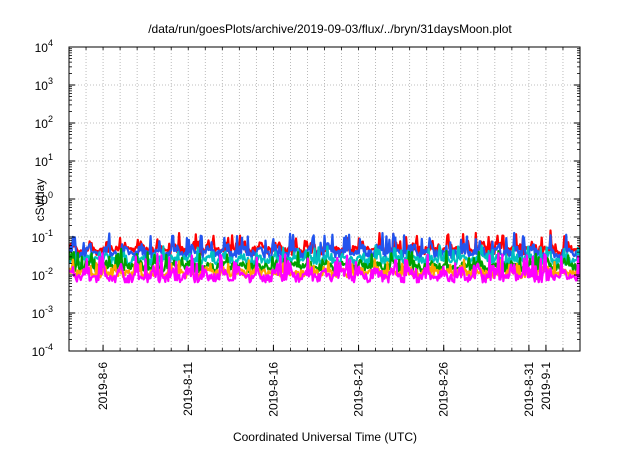 Image resolution: width=640 pixels, height=453 pixels. I want to click on x-tick-label: 2019-8-11, so click(188, 389).